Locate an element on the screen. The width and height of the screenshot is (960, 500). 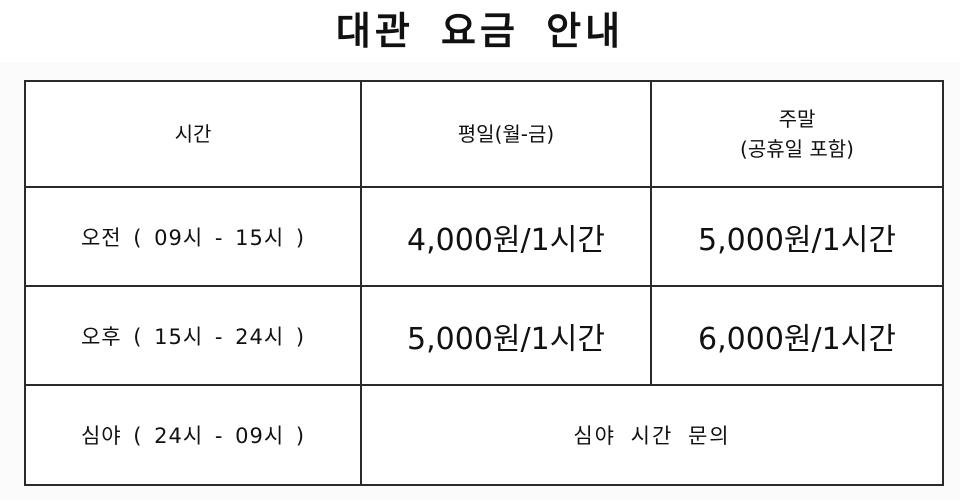
row-time-late-night: 심야 ( 24시 - 09시 ) is located at coordinates (193, 435).